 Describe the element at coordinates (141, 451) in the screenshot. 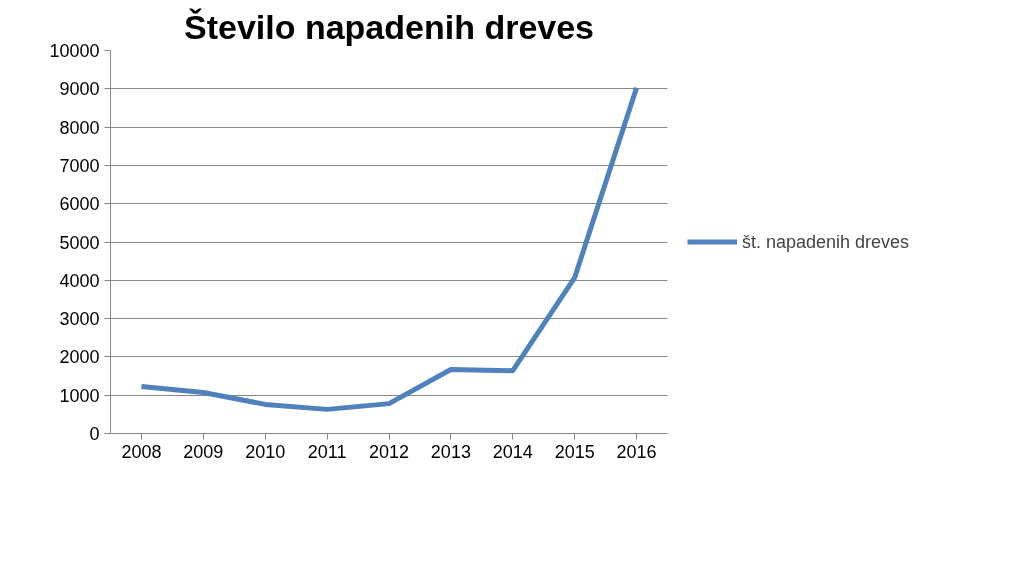

I see `x-tick-label: 2008` at that location.